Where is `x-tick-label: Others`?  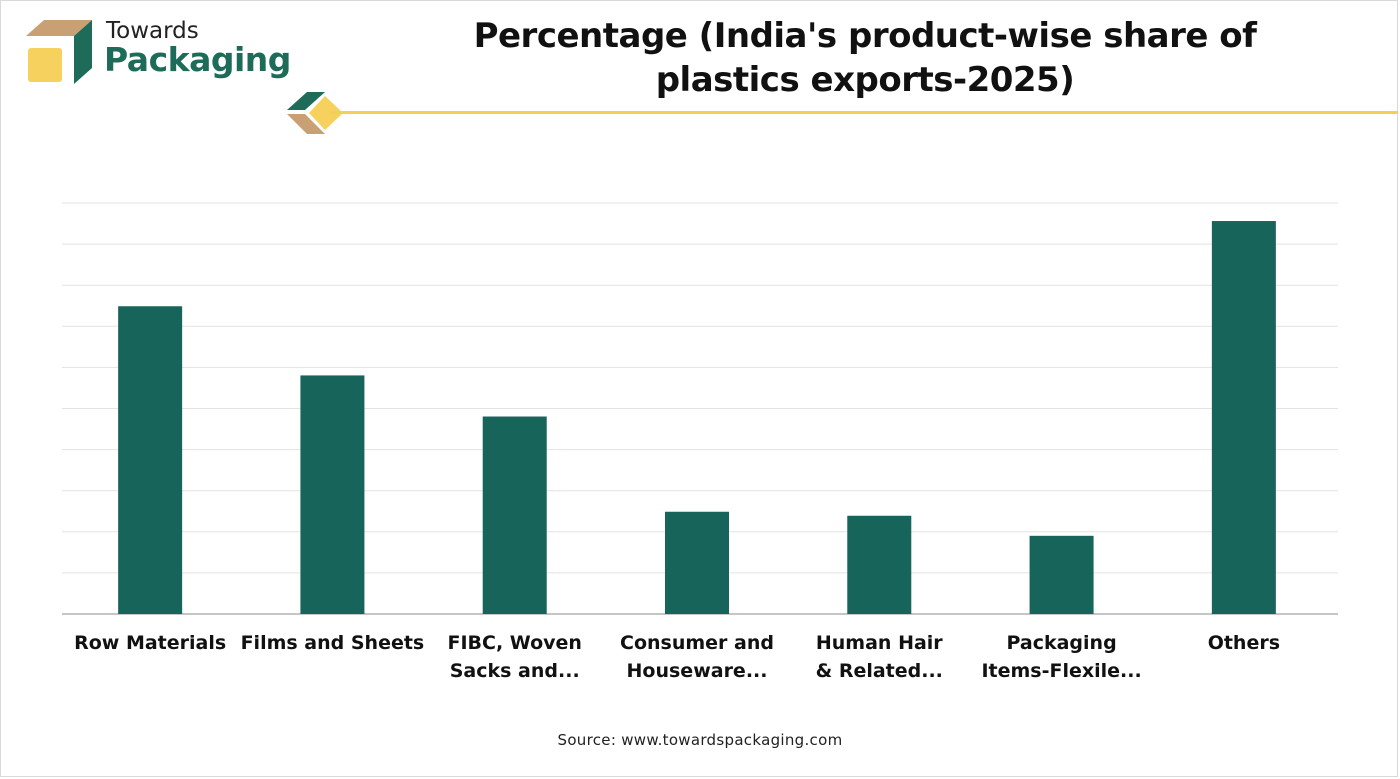
x-tick-label: Others is located at coordinates (1244, 643).